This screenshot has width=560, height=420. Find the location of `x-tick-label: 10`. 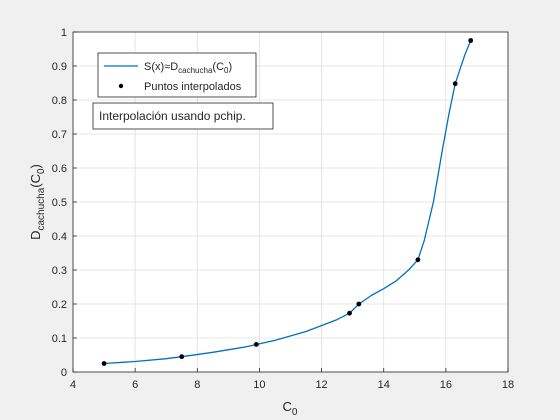

x-tick-label: 10 is located at coordinates (259, 385).